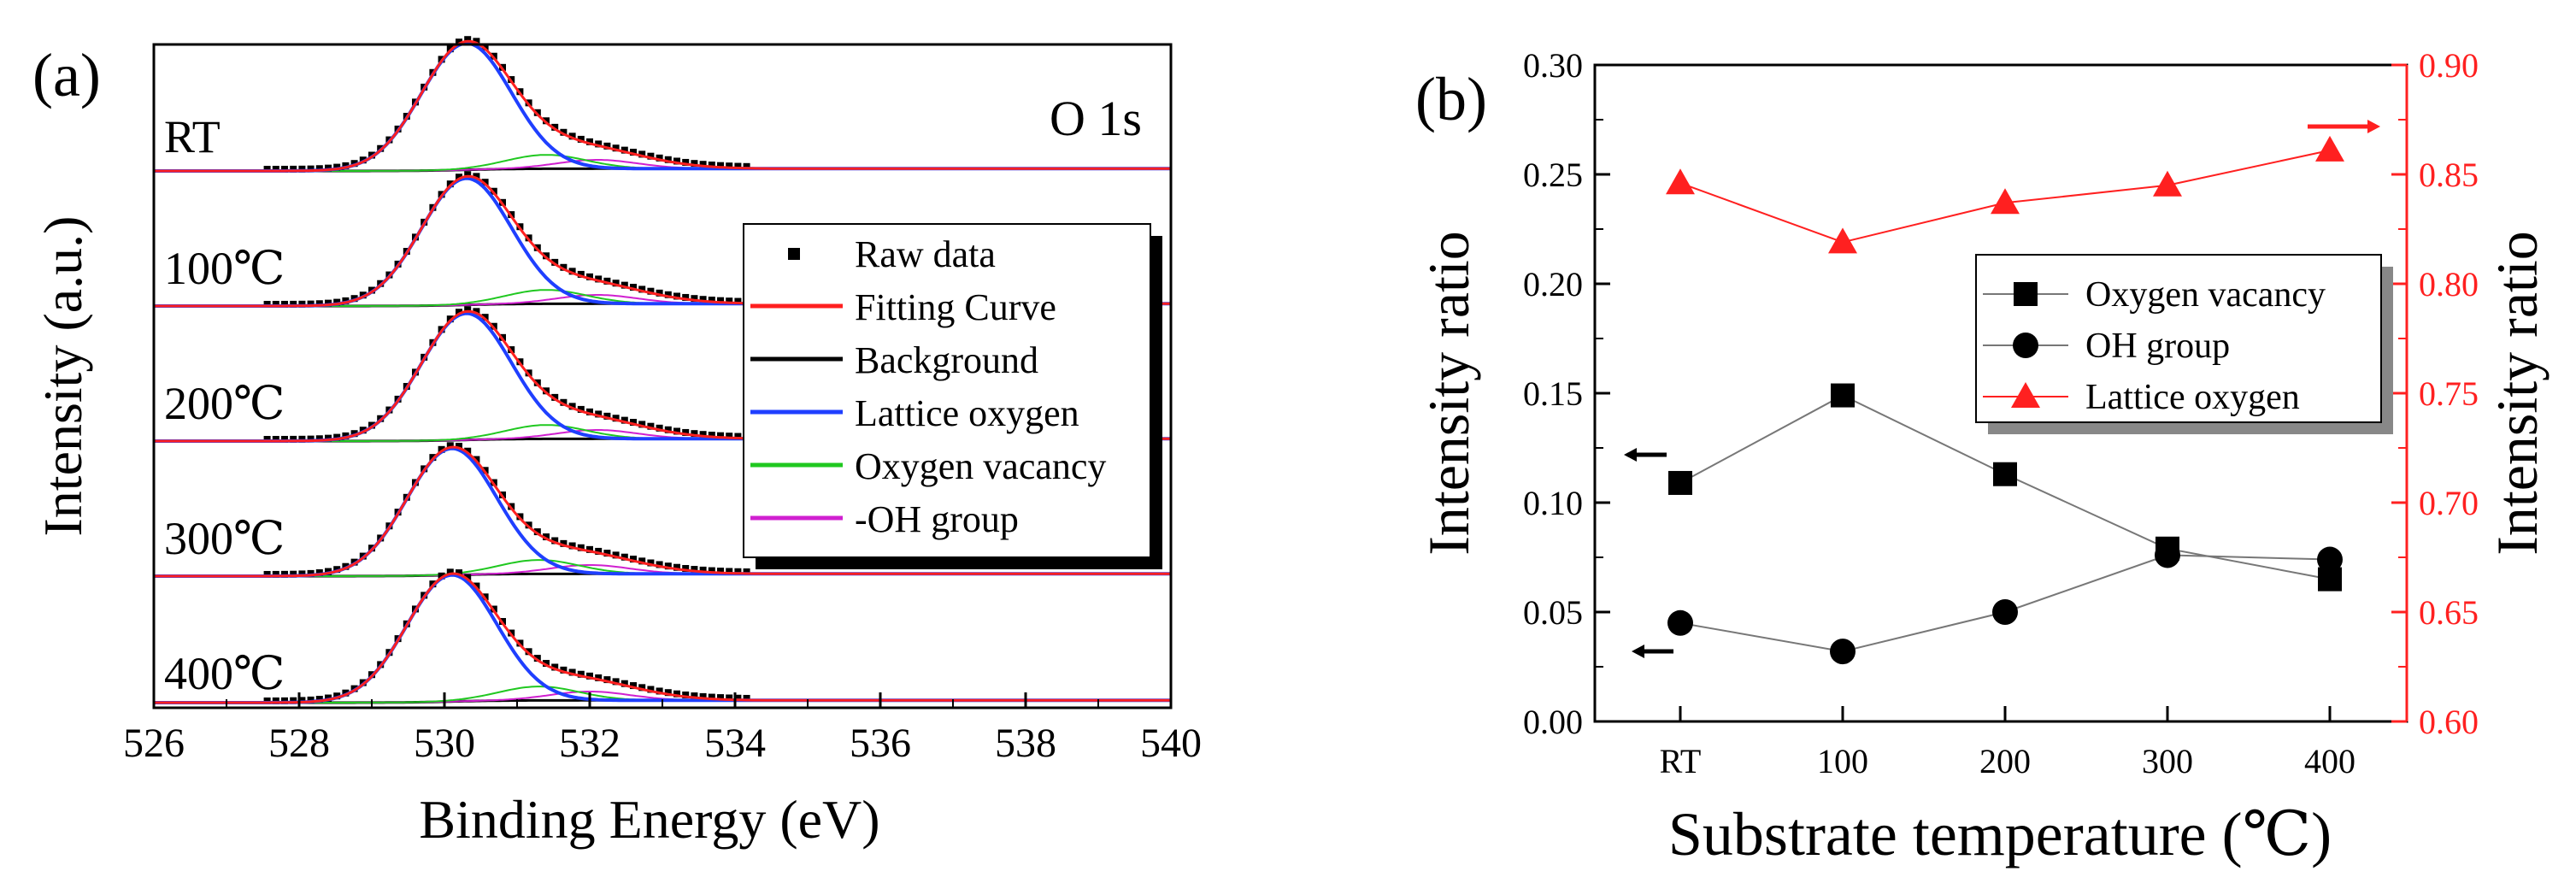 This screenshot has width=2576, height=889. Describe the element at coordinates (224, 673) in the screenshot. I see `sample-label: 400℃` at that location.